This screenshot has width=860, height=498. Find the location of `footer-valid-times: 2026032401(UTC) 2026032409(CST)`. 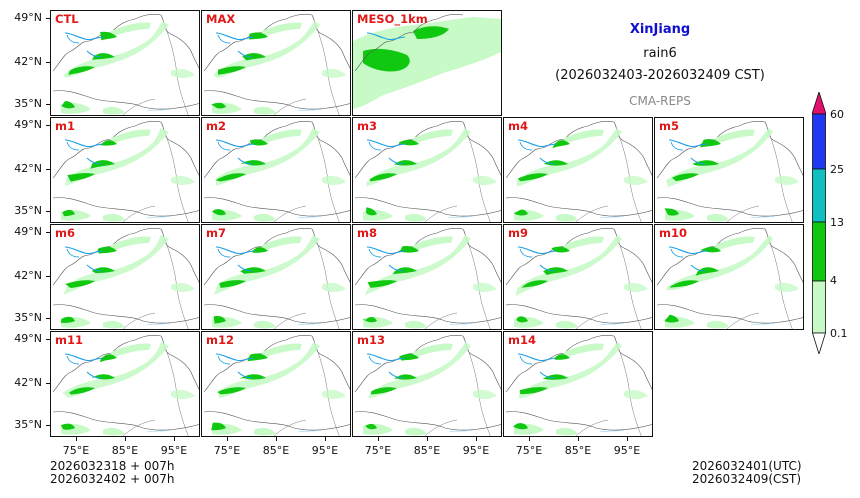

footer-valid-times: 2026032401(UTC) 2026032409(CST) is located at coordinates (747, 473).